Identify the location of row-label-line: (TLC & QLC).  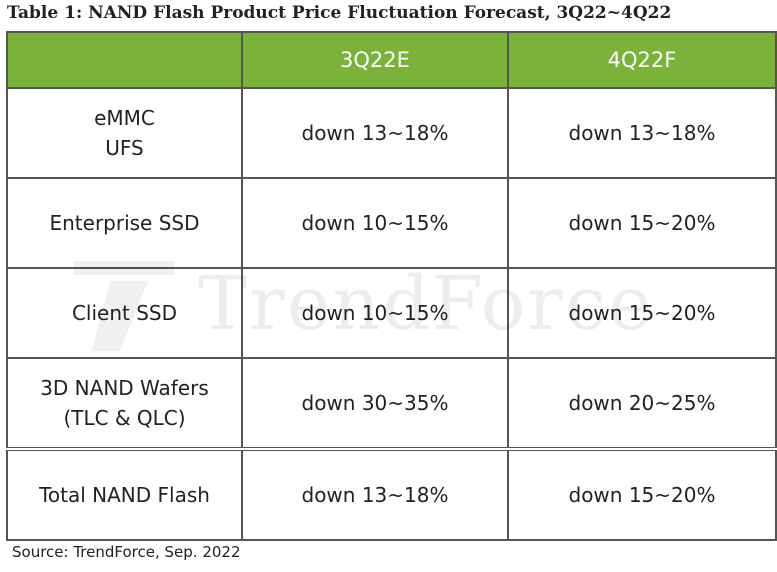
(124, 417).